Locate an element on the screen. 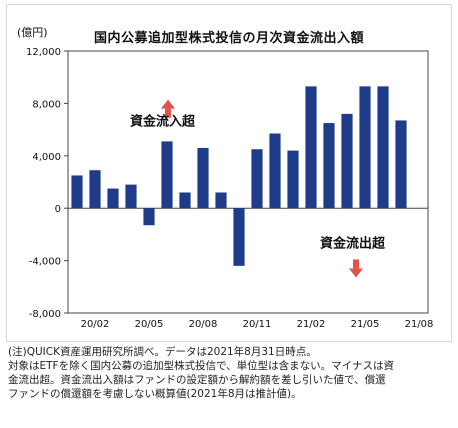 This screenshot has width=458, height=428. footnote-line: 対象はETFを除く国内公募の追加型株式投信で、単位型は含まない。マイナスは資 is located at coordinates (201, 366).